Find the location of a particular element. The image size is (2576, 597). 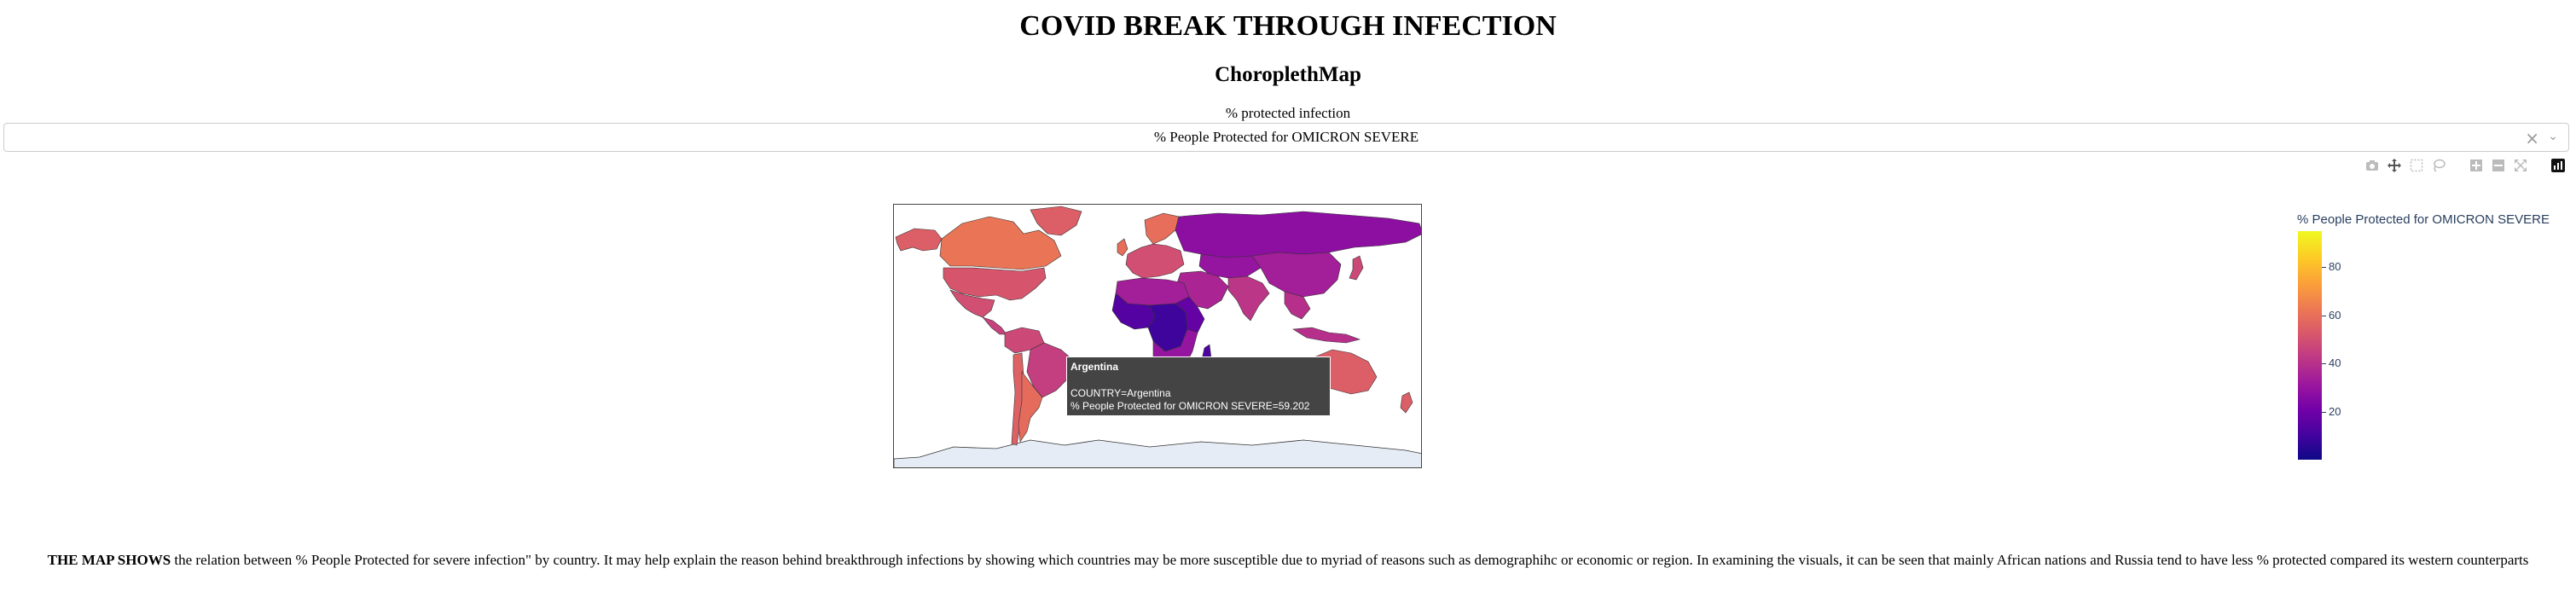

colorbar-title: % People Protected for OMICRON SEVERE is located at coordinates (2423, 219).